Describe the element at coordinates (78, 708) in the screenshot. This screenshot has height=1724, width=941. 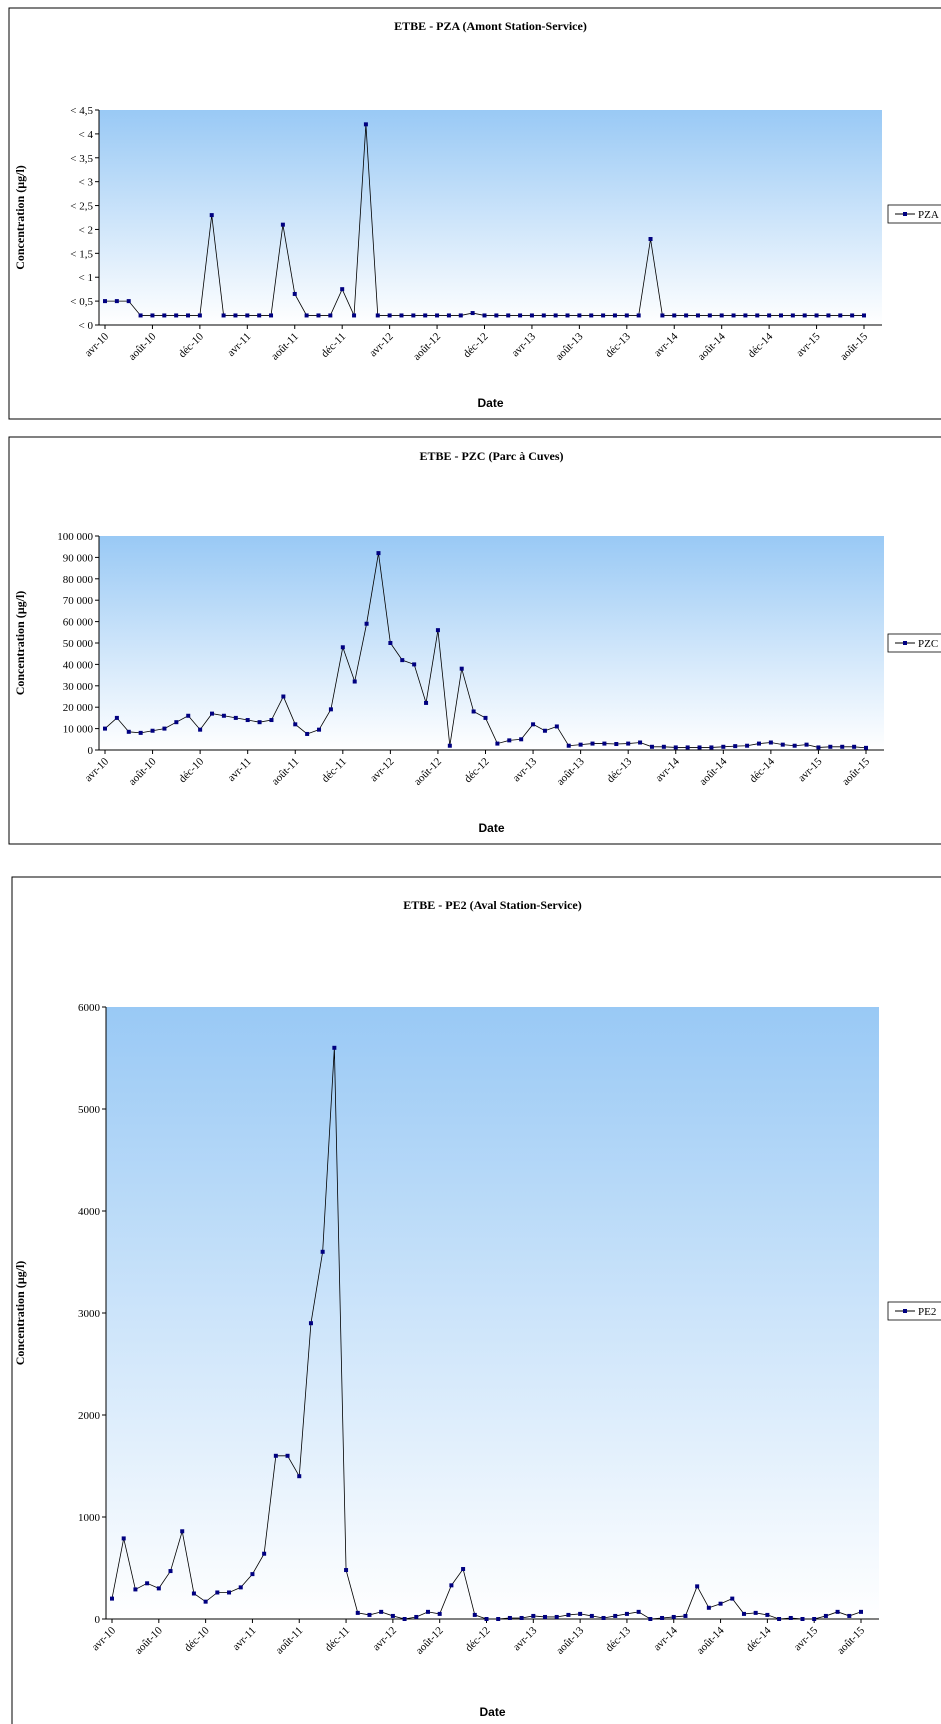
I see `y-tick-label: 20 000` at that location.